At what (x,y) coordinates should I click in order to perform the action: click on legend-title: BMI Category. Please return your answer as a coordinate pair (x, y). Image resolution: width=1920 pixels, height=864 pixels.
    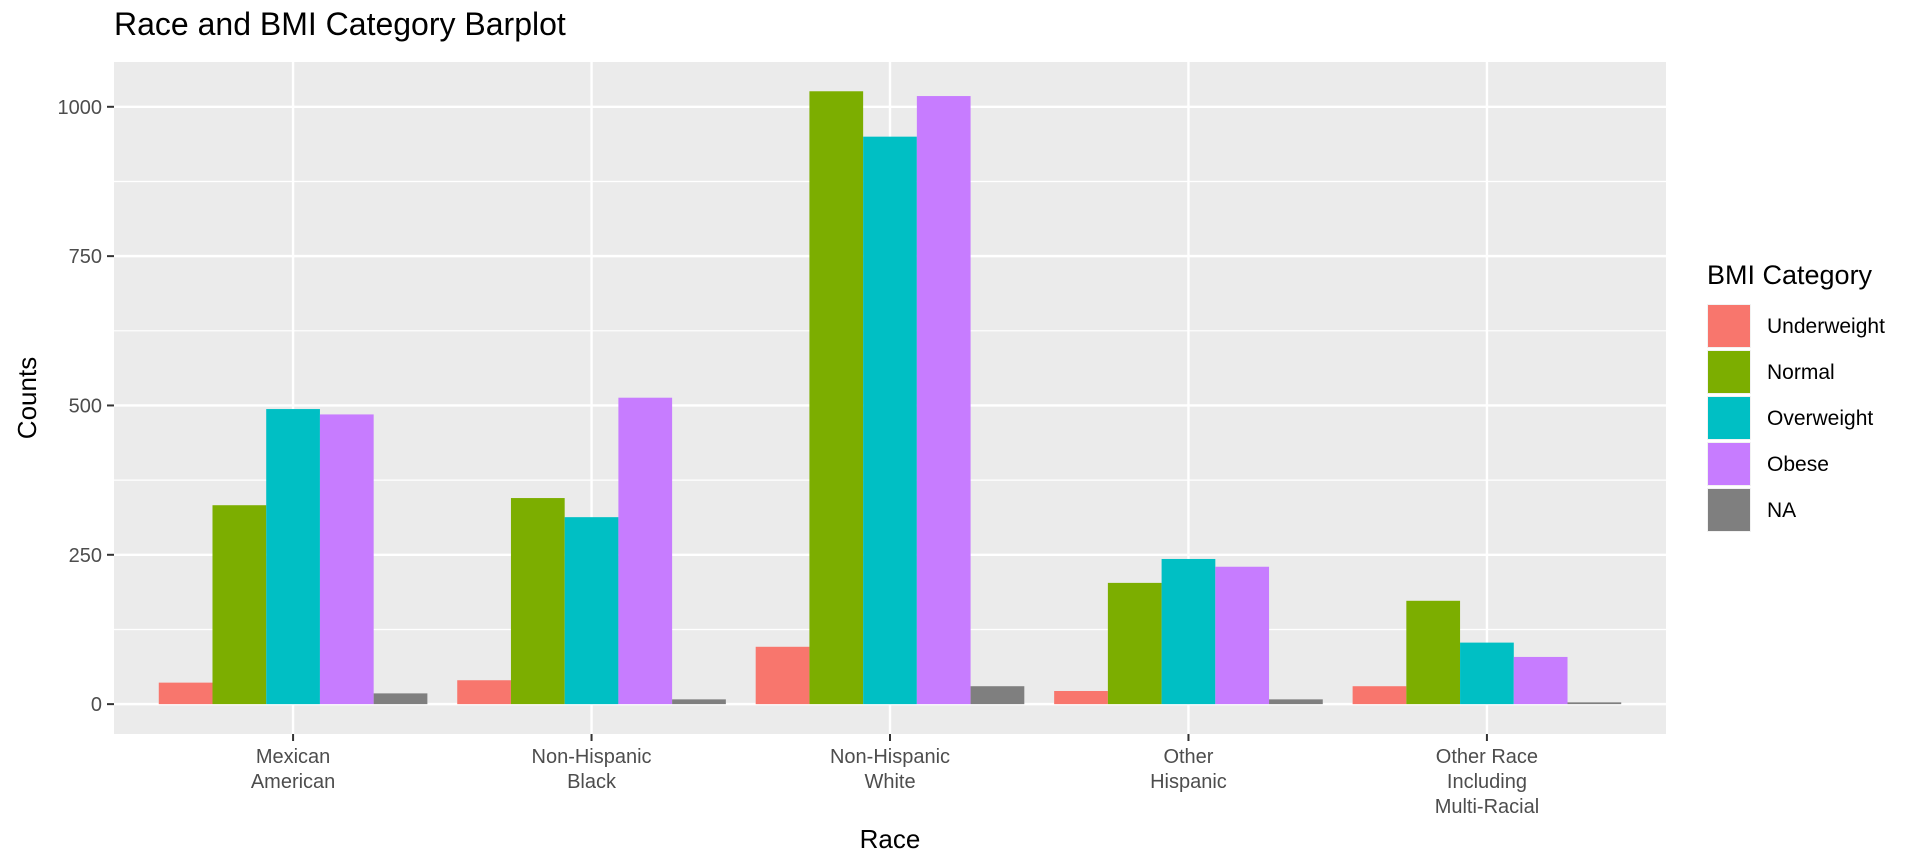
    Looking at the image, I should click on (1790, 275).